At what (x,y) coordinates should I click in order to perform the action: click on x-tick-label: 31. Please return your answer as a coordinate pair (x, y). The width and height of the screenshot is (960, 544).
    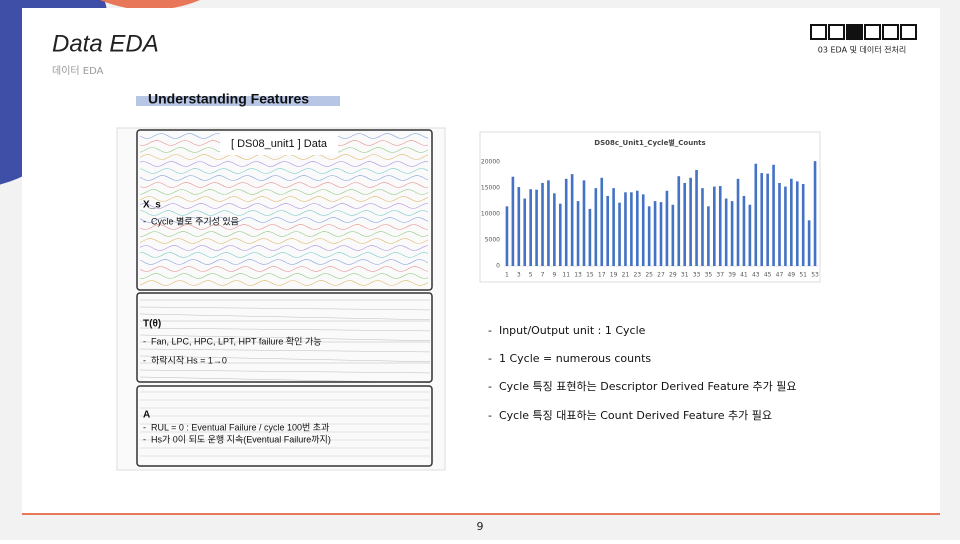
    Looking at the image, I should click on (685, 275).